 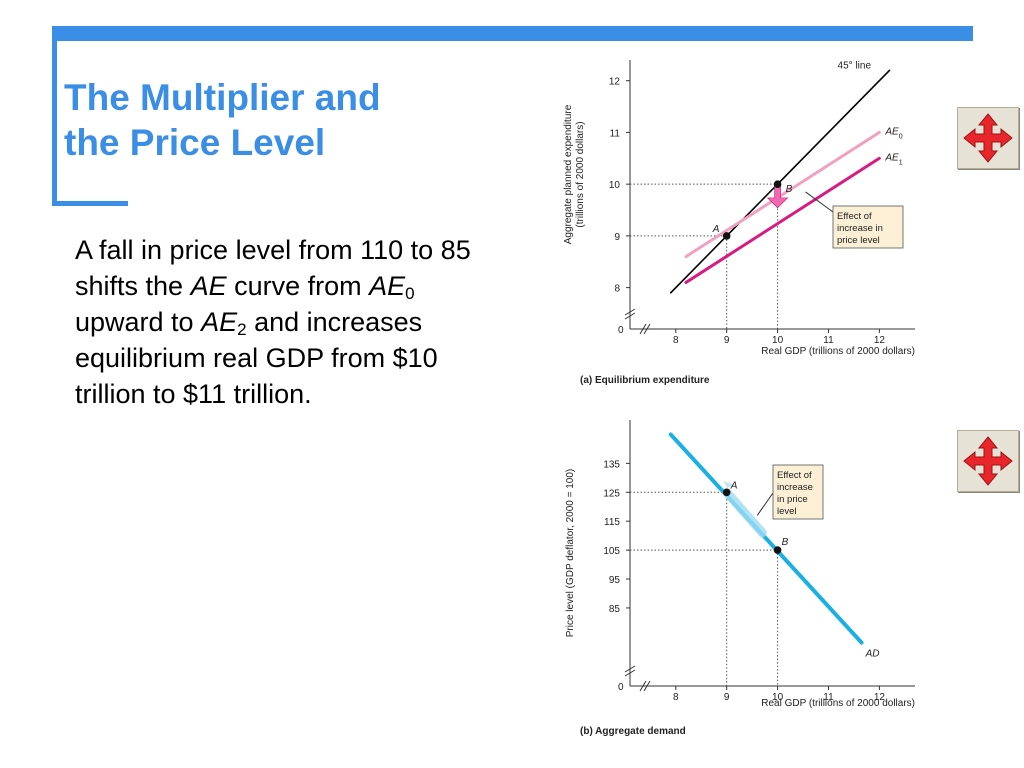 I want to click on series-label-subscript: 0, so click(x=901, y=136).